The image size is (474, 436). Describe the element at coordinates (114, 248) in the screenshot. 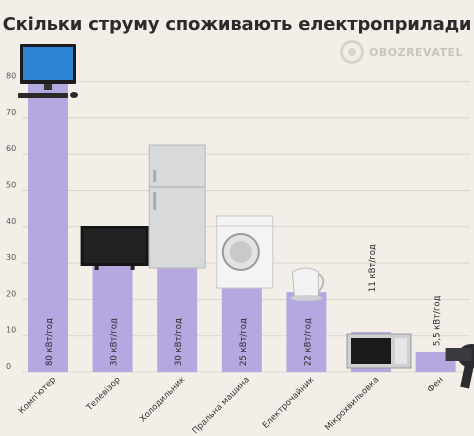

I see `tv-icon` at that location.